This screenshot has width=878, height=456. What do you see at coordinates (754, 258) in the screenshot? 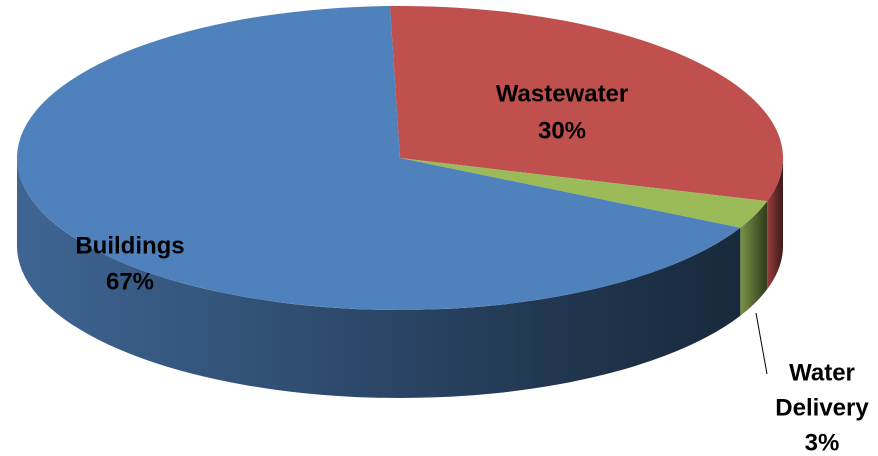
I see `pie-side-water-delivery` at bounding box center [754, 258].